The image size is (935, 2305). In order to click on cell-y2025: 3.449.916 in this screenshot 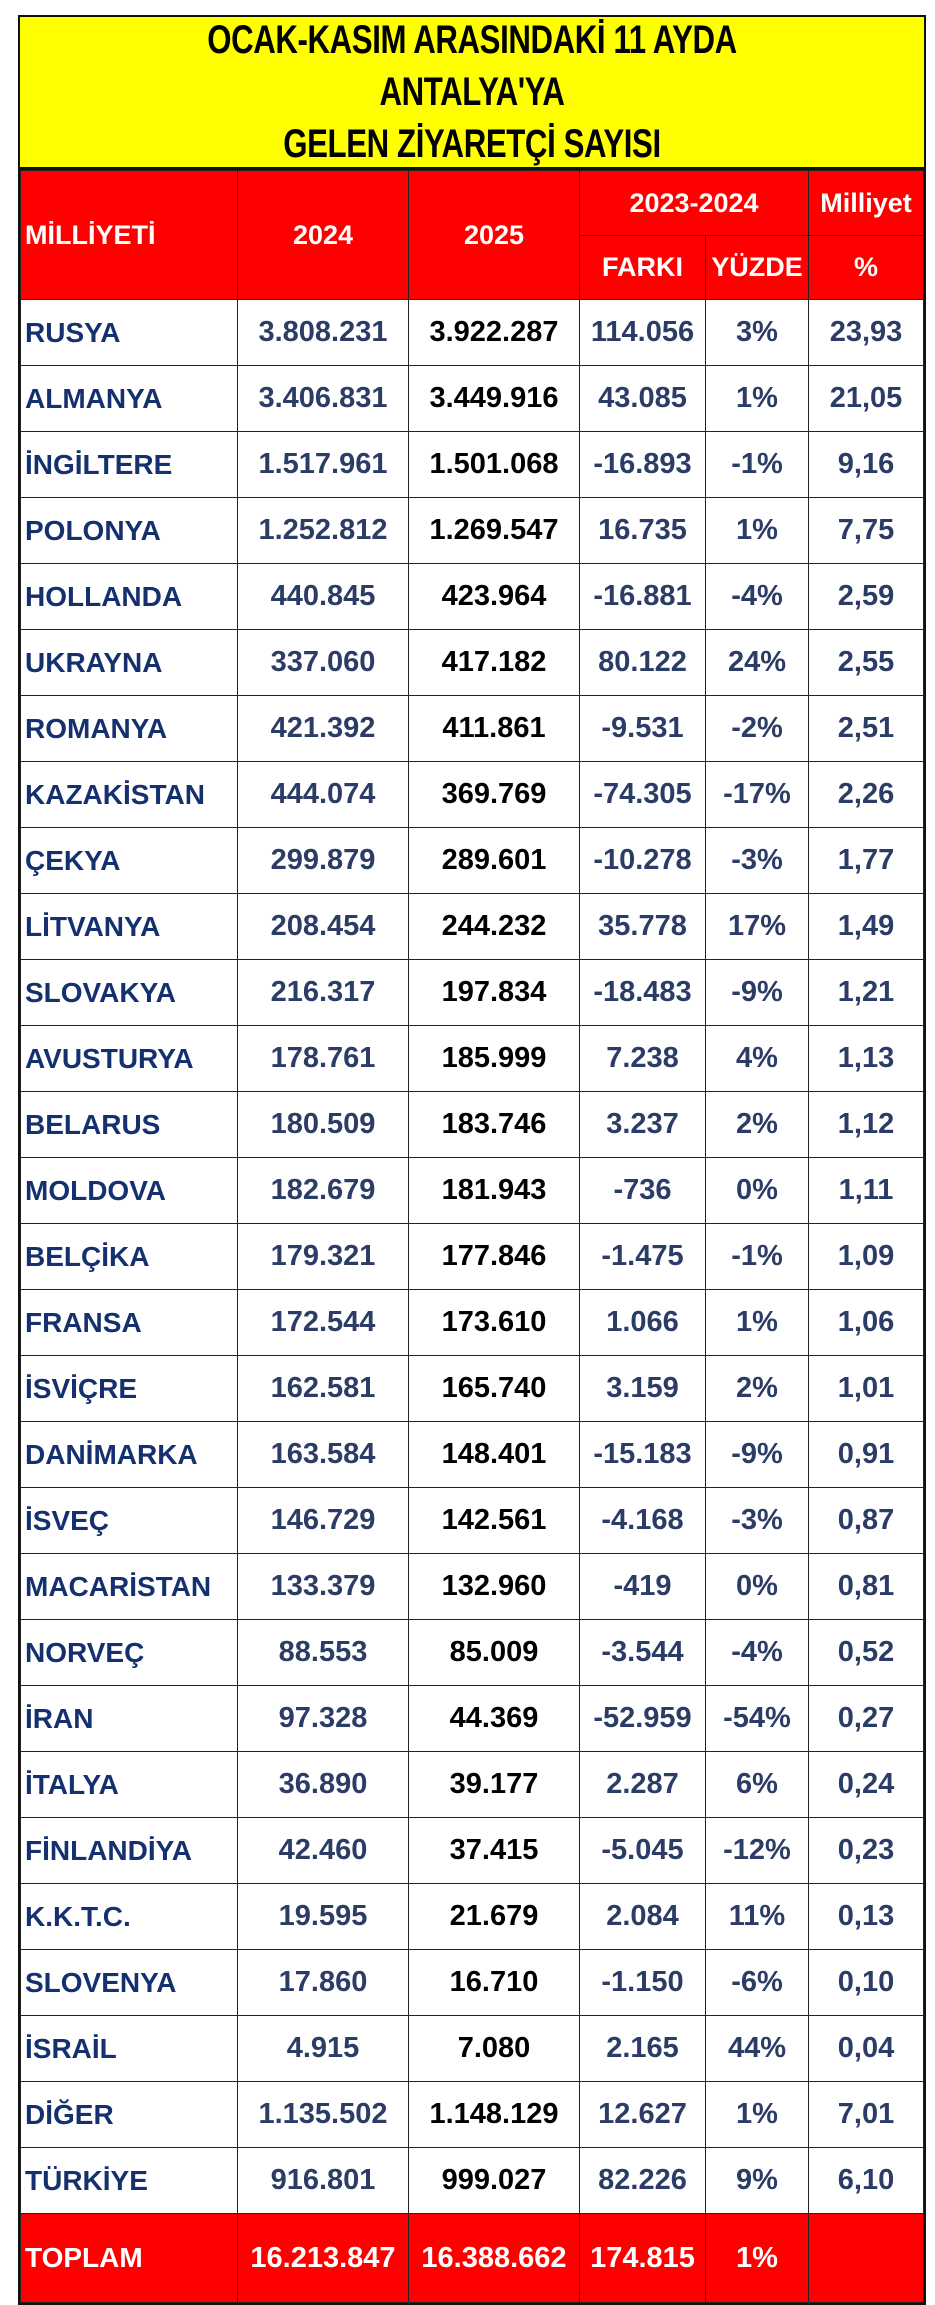, I will do `click(494, 398)`.